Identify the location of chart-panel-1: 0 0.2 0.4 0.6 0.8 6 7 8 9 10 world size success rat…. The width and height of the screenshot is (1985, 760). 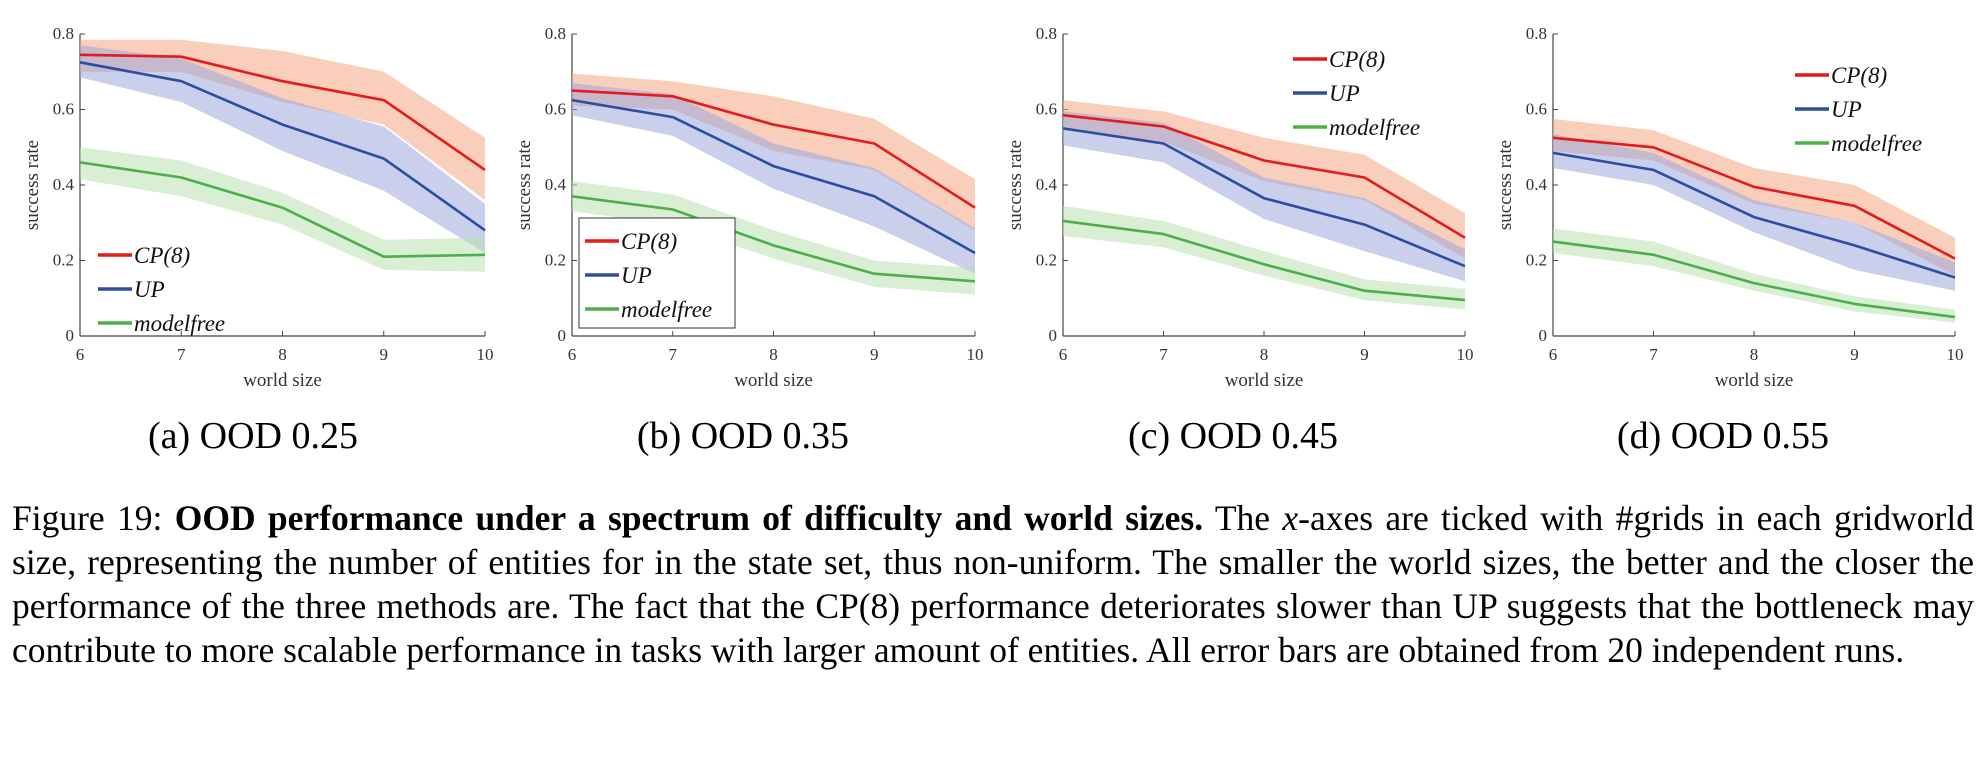
(258, 240).